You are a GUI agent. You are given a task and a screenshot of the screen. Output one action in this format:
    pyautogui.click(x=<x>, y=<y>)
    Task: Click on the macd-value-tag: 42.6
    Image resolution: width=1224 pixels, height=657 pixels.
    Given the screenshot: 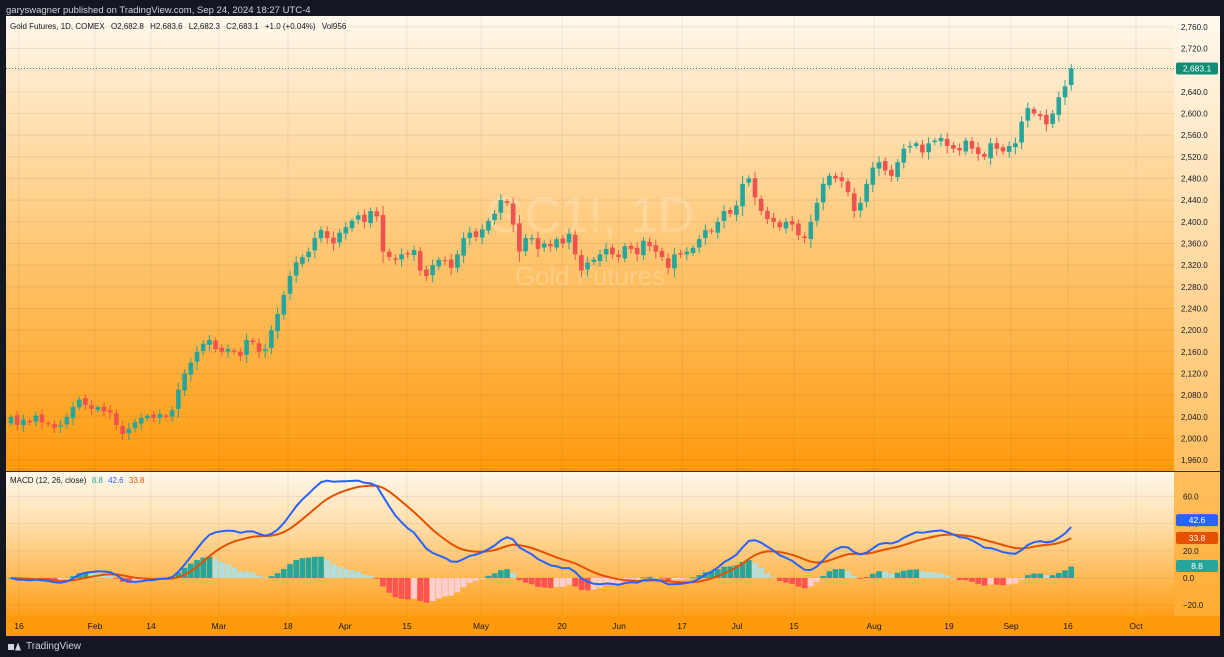 What is the action you would take?
    pyautogui.click(x=1197, y=520)
    